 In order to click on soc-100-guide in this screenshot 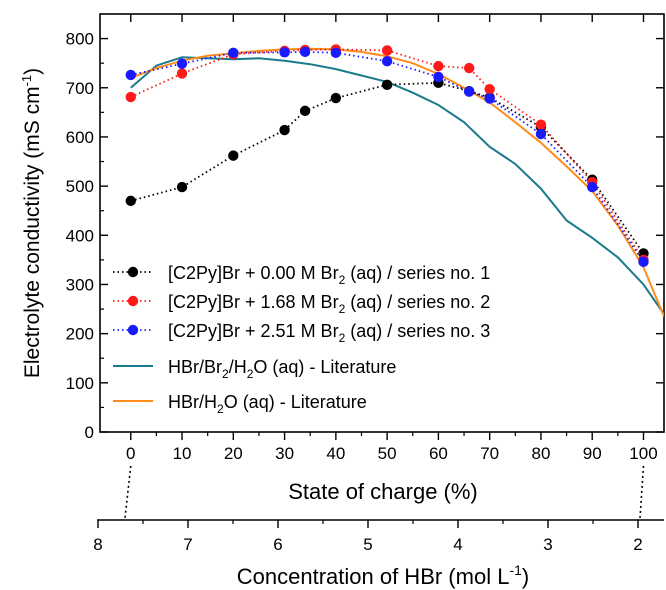, I will do `click(642, 492)`.